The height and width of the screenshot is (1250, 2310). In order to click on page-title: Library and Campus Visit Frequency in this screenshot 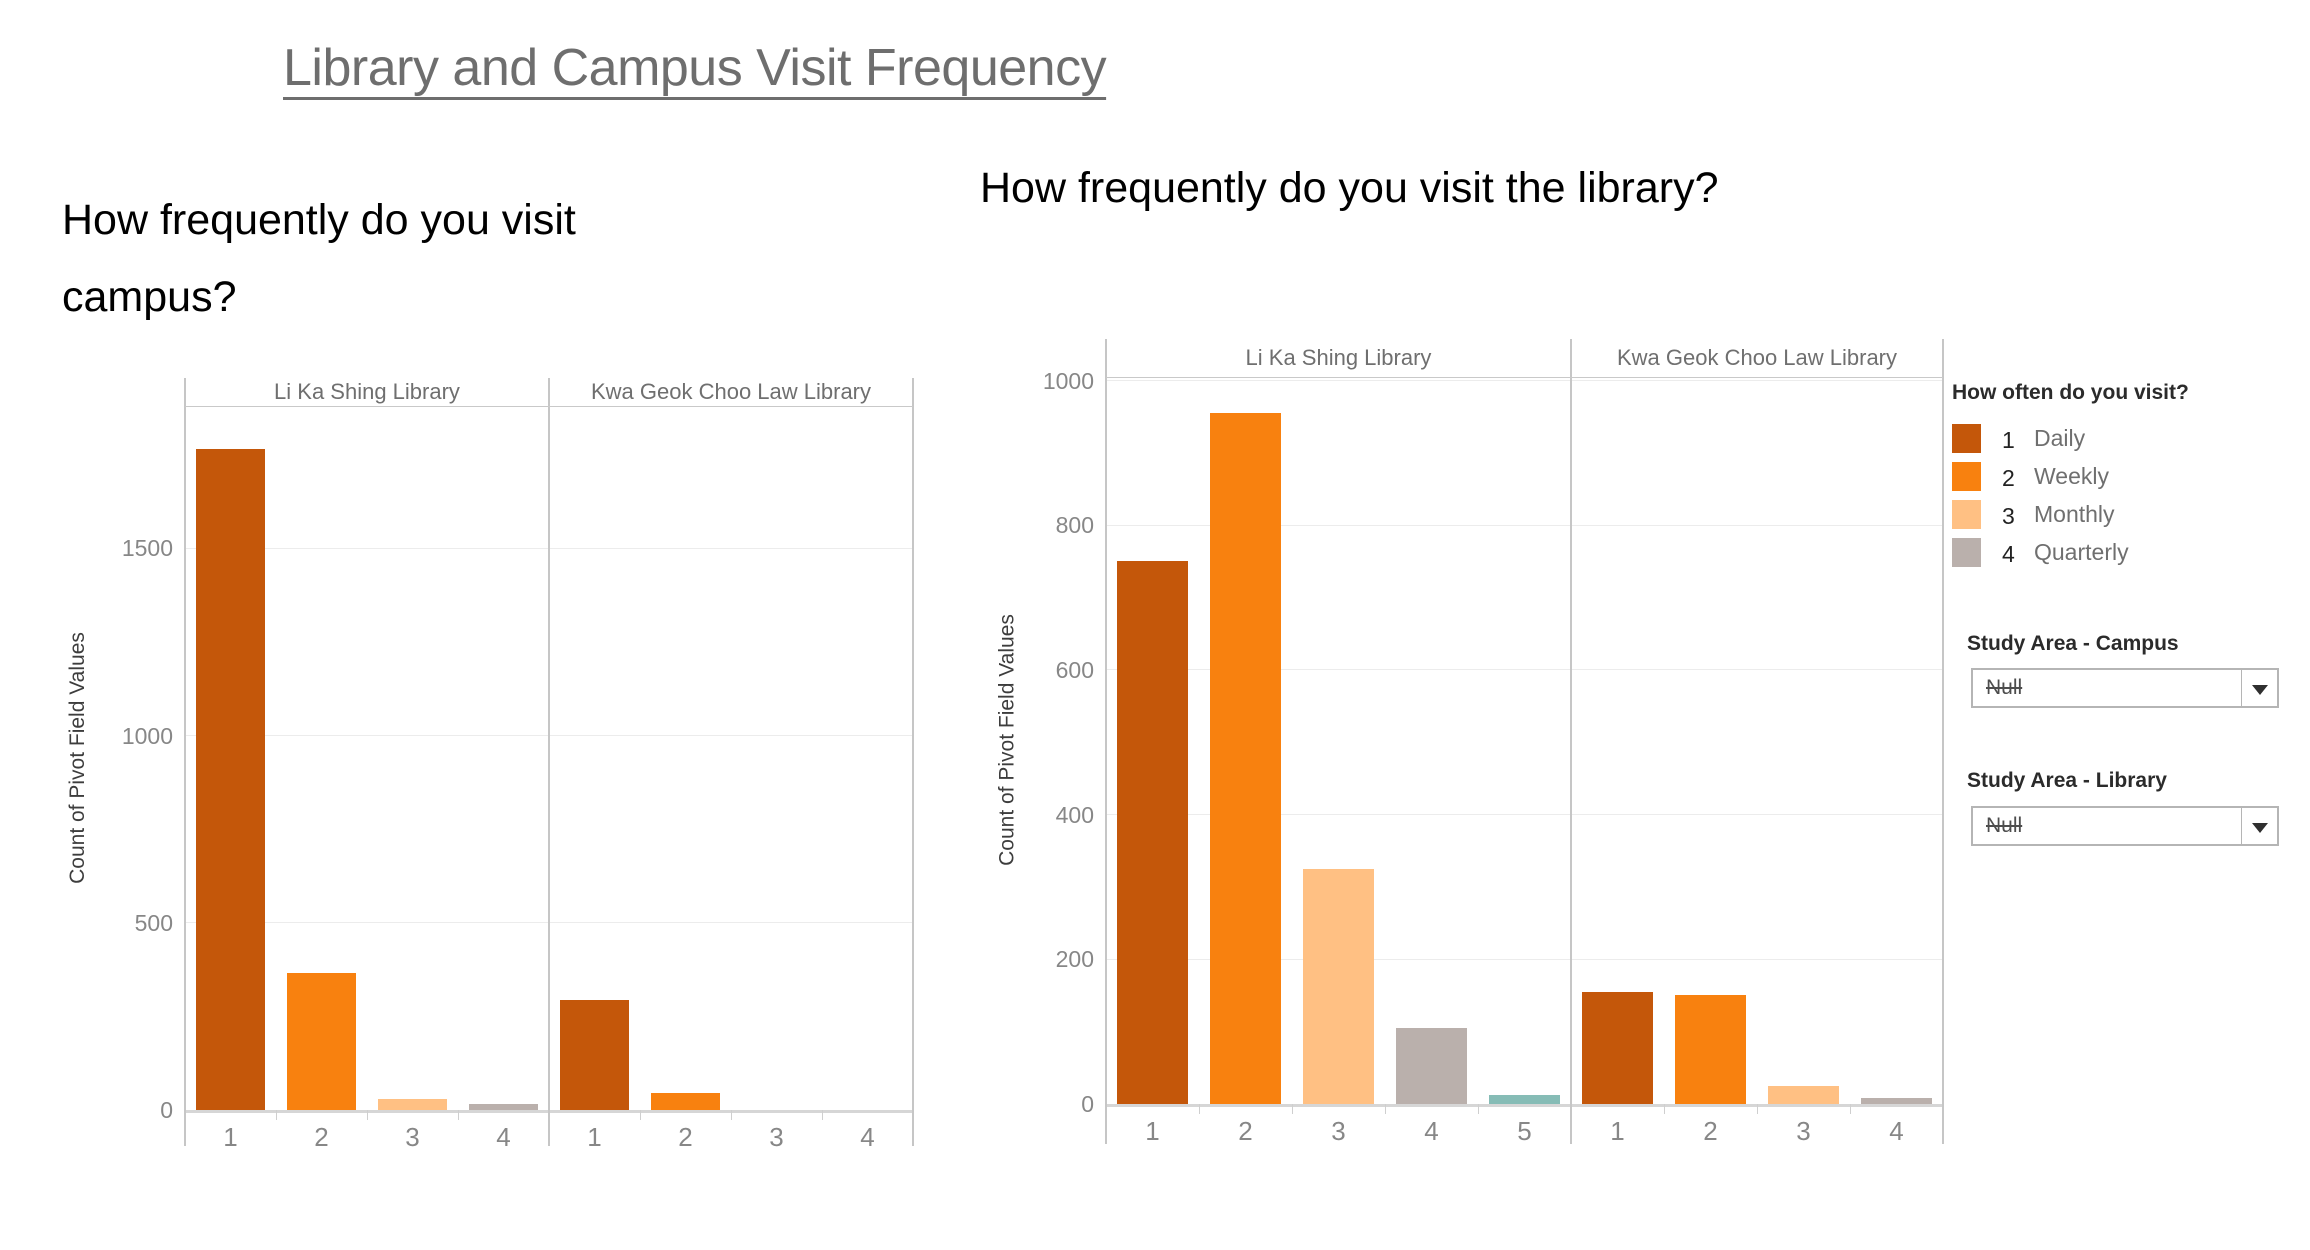, I will do `click(695, 68)`.